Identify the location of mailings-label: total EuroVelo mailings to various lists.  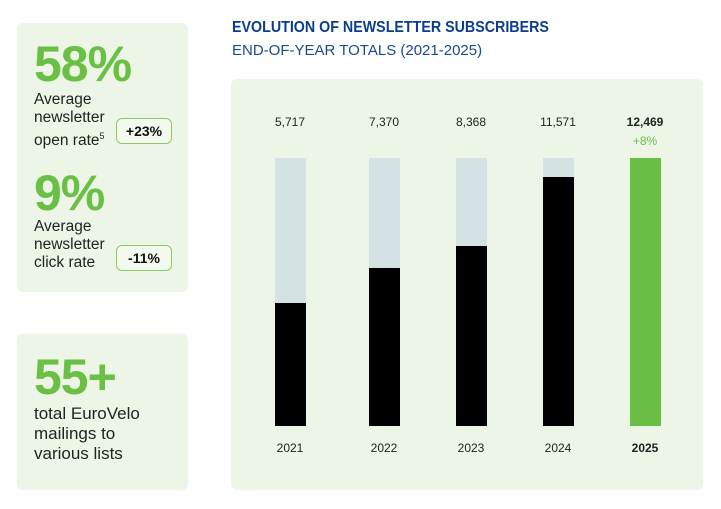
(87, 433).